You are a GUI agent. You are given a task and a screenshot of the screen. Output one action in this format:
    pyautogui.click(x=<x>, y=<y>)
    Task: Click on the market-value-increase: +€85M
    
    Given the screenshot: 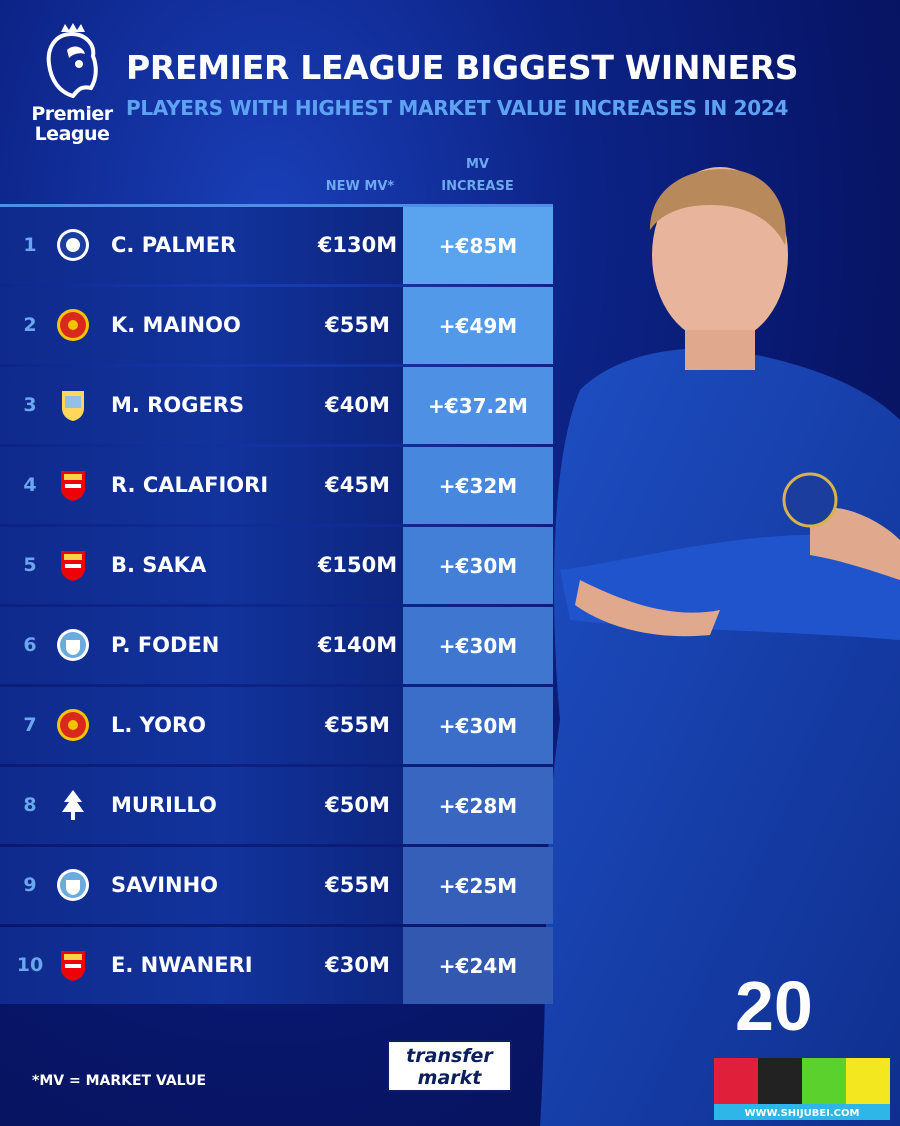 What is the action you would take?
    pyautogui.click(x=478, y=245)
    